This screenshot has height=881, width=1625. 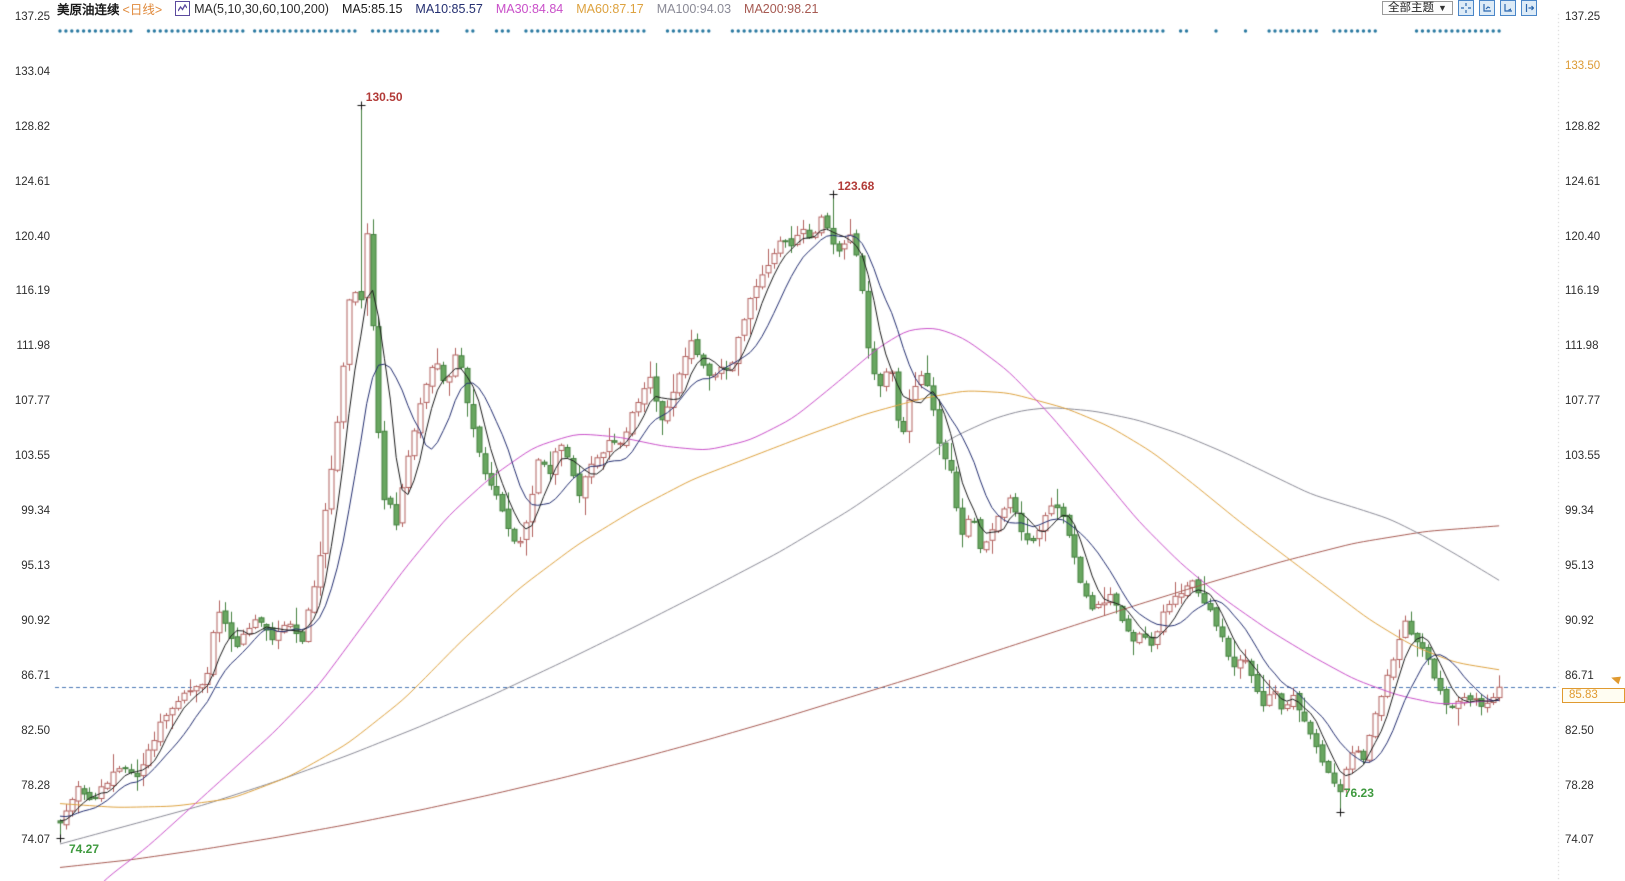 I want to click on y-axis-label-right: 78.28, so click(x=1579, y=785).